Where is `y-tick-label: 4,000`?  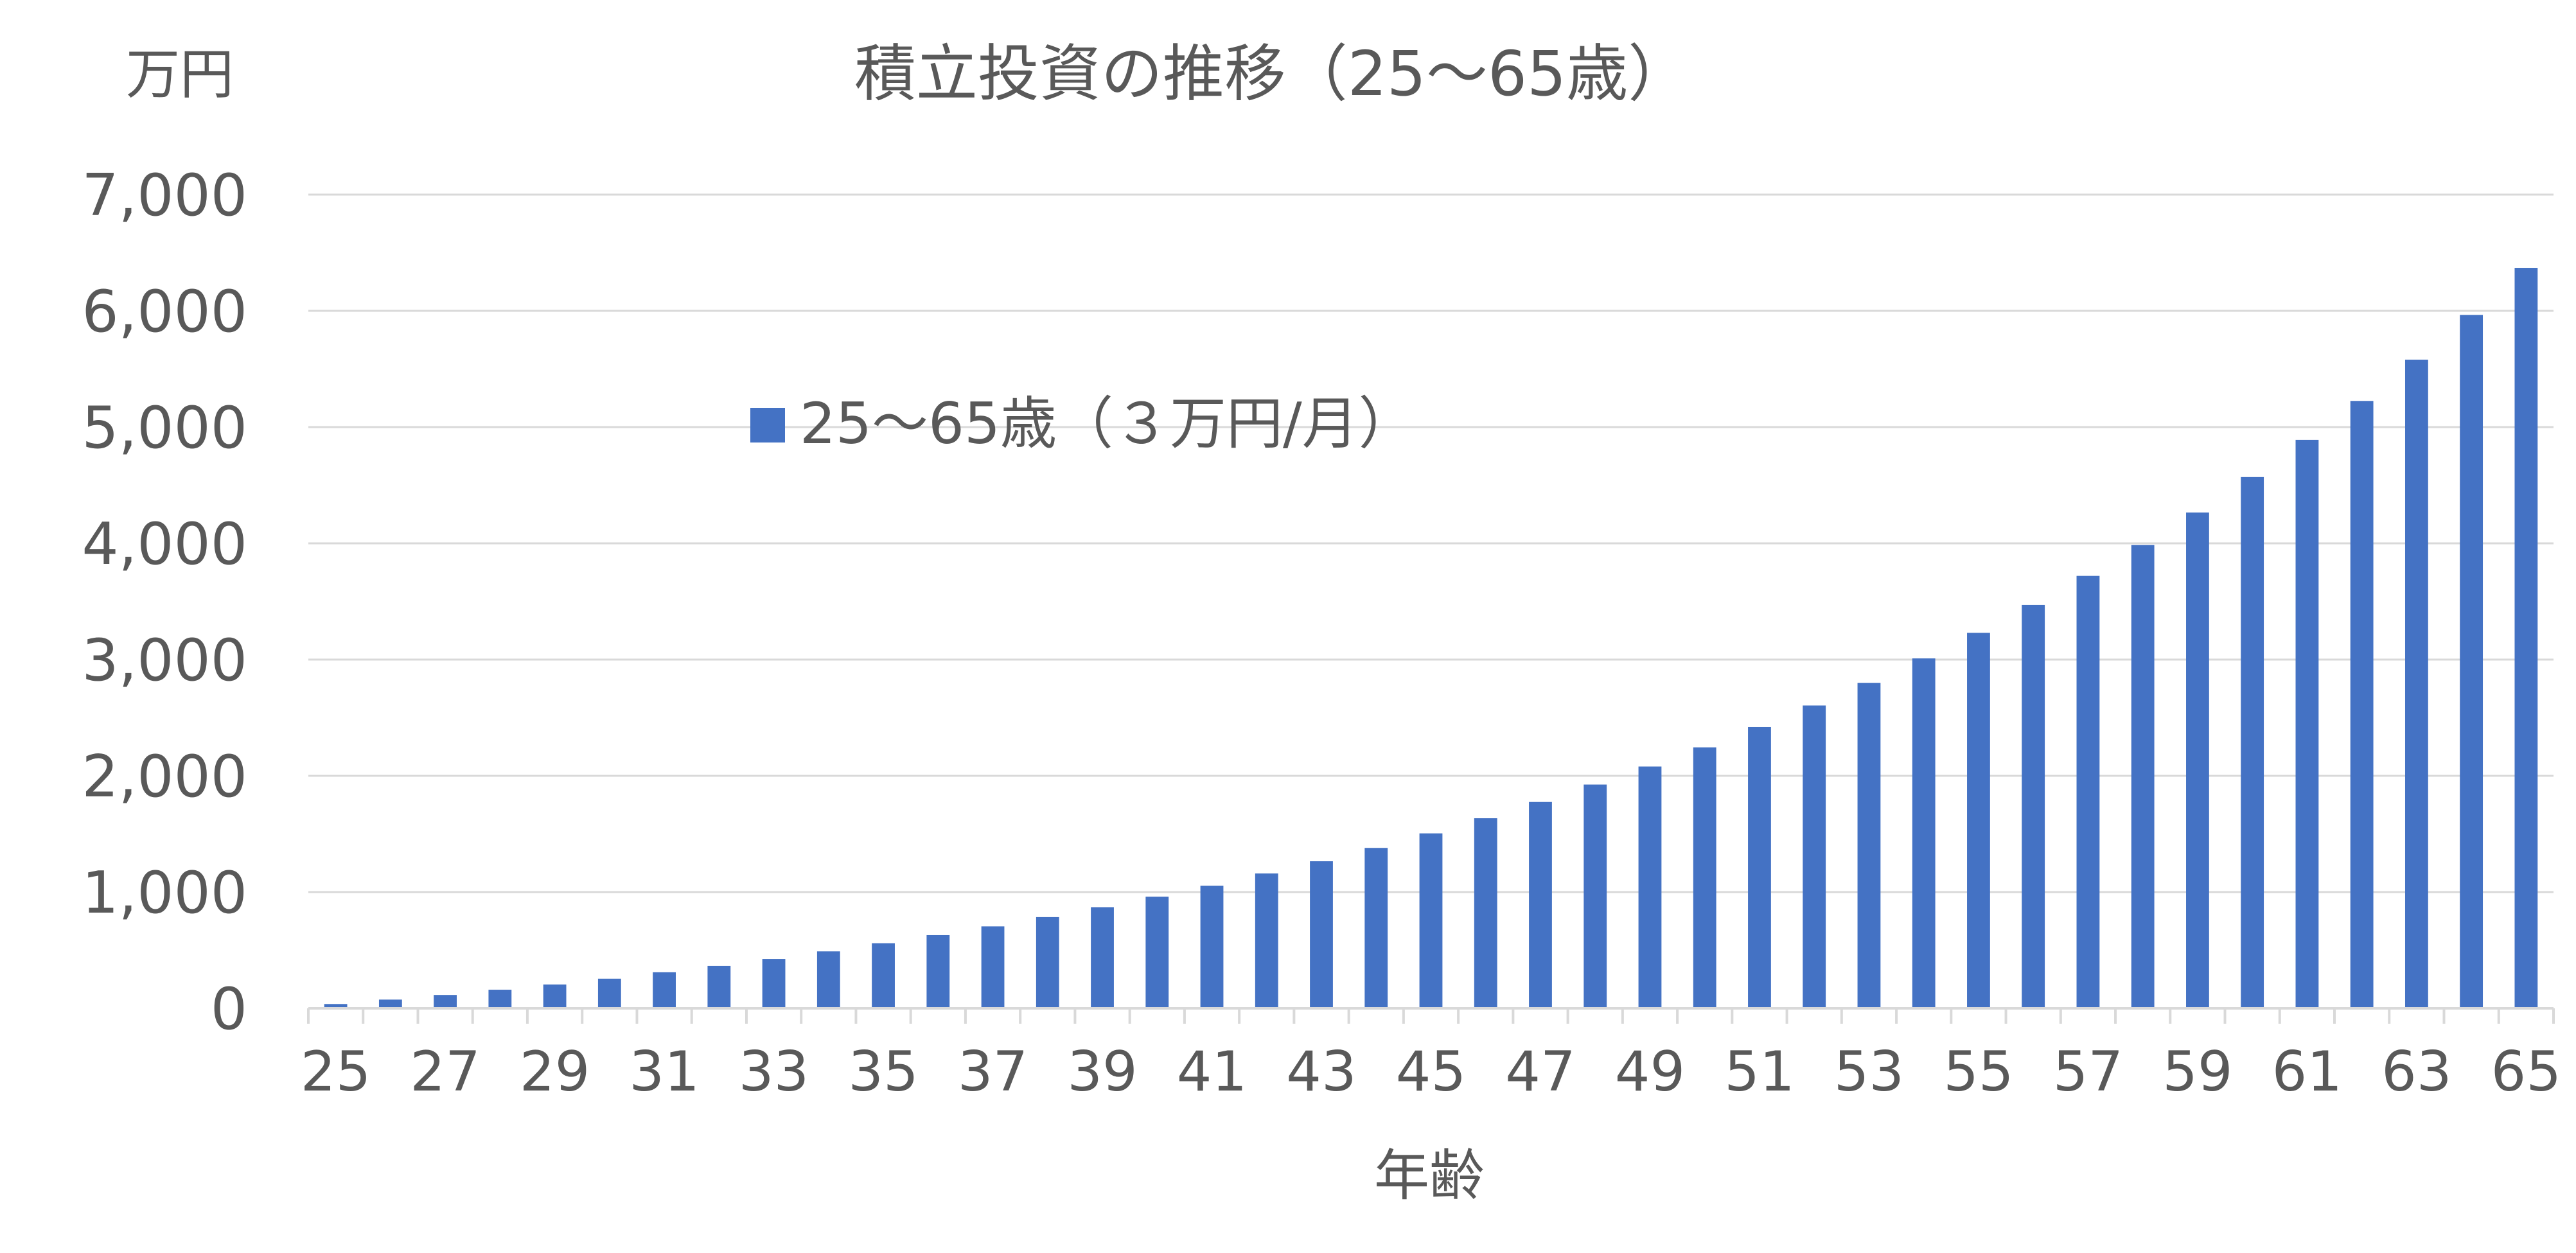 y-tick-label: 4,000 is located at coordinates (164, 544).